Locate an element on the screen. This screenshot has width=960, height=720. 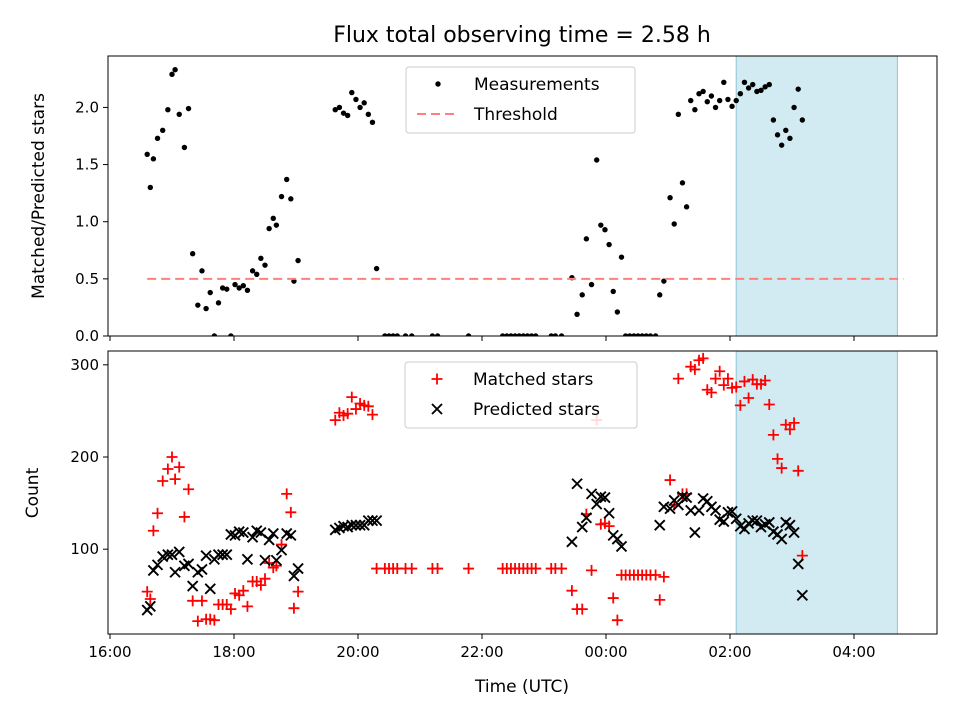
x-tick-label: 16:00 is located at coordinates (109, 652).